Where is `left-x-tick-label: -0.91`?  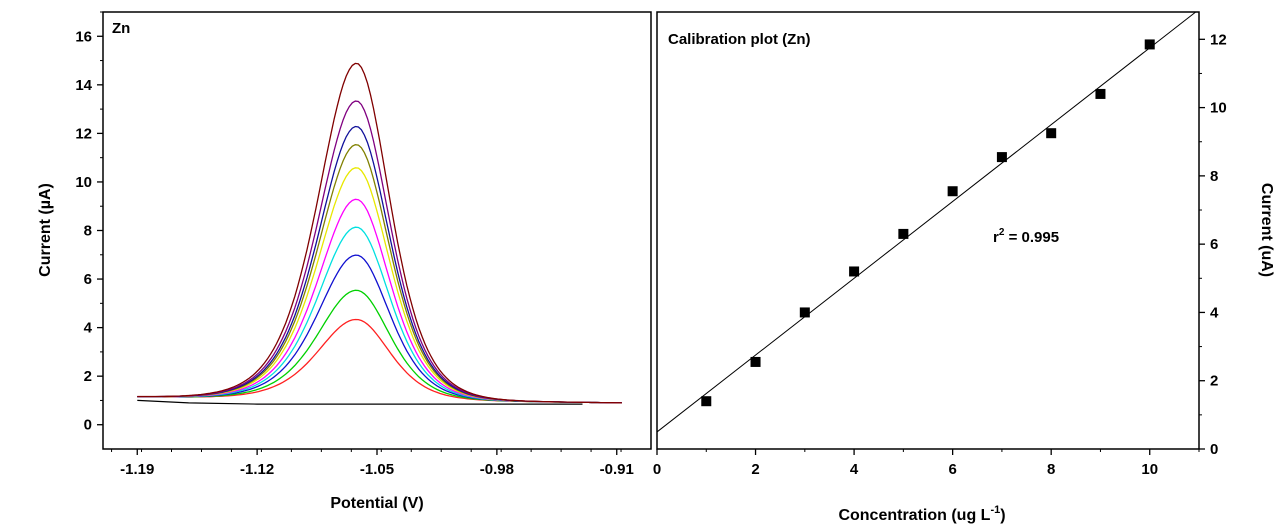
left-x-tick-label: -0.91 is located at coordinates (617, 469).